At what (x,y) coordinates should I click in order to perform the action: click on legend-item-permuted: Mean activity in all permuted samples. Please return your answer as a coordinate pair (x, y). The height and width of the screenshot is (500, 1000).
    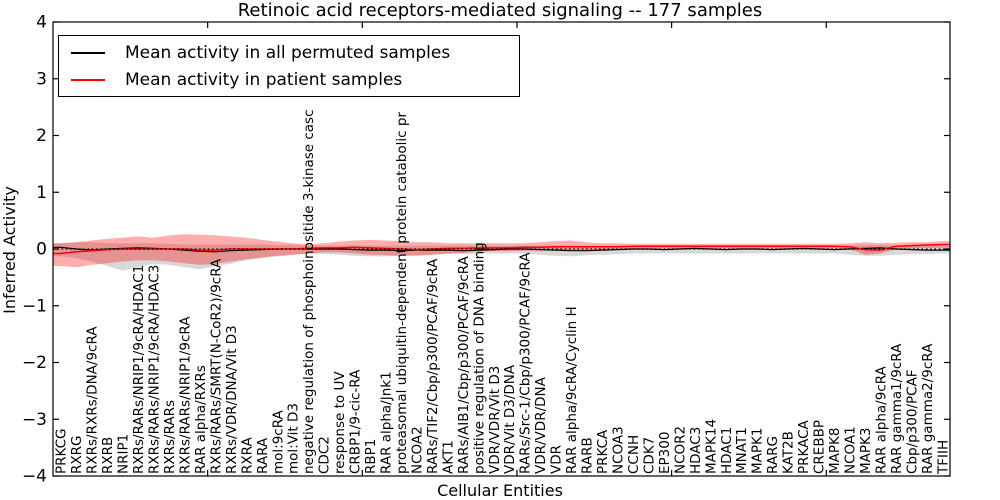
    Looking at the image, I should click on (290, 53).